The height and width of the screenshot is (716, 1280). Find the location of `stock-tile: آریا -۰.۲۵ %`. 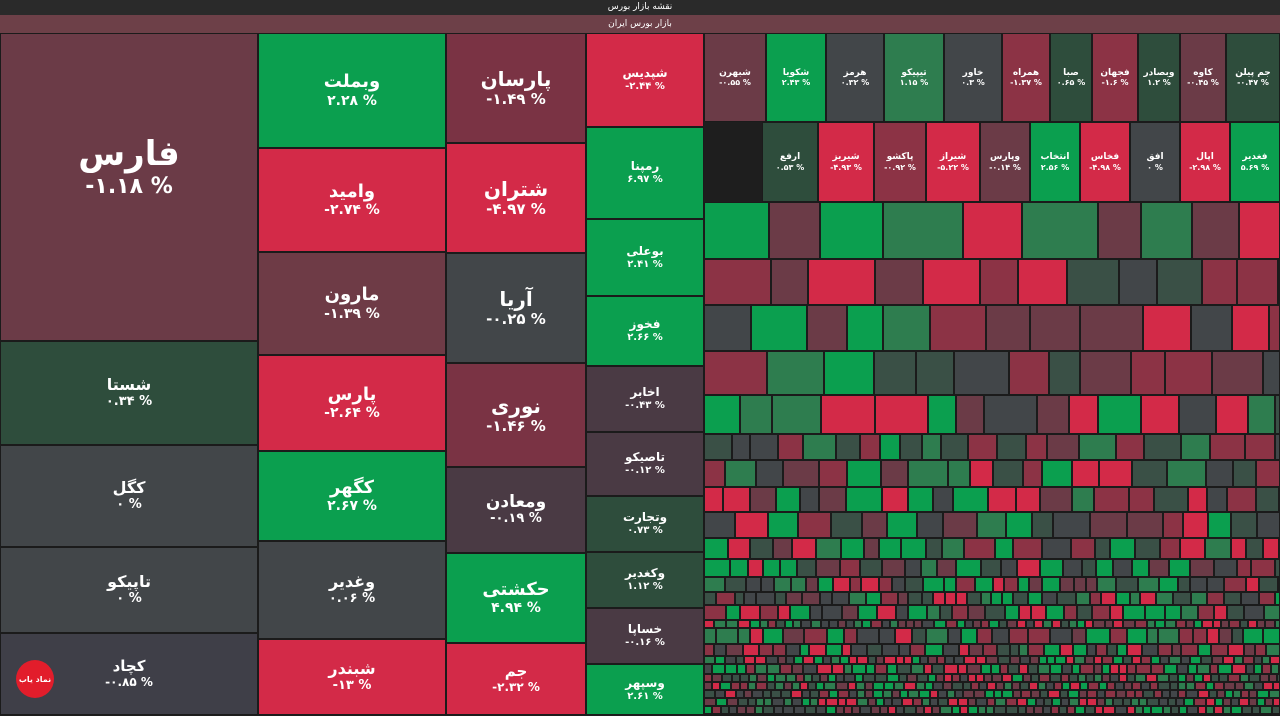

stock-tile: آریا -۰.۲۵ % is located at coordinates (516, 308).